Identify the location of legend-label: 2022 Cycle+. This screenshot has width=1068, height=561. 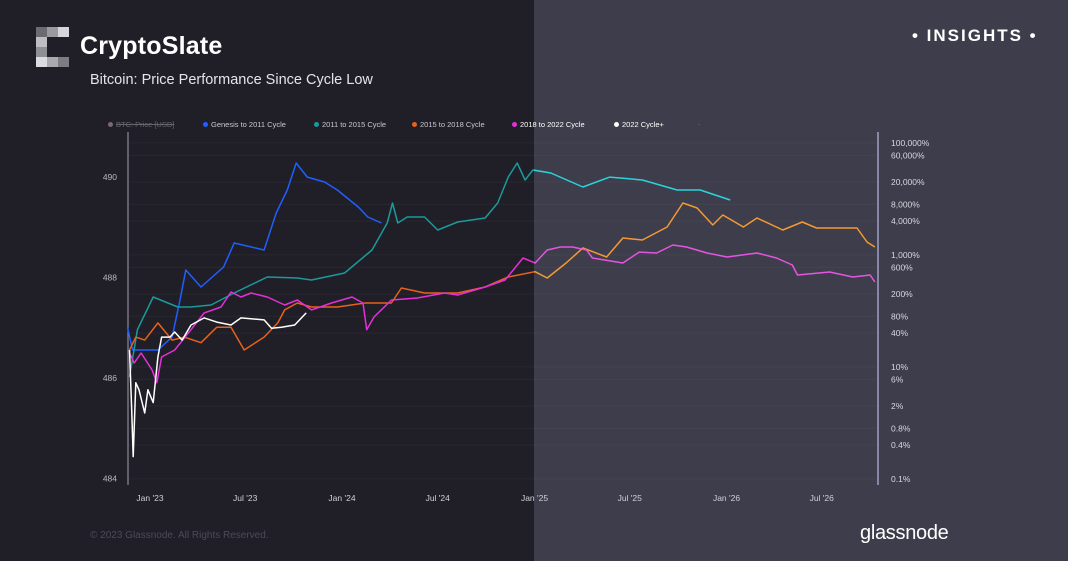
(643, 124).